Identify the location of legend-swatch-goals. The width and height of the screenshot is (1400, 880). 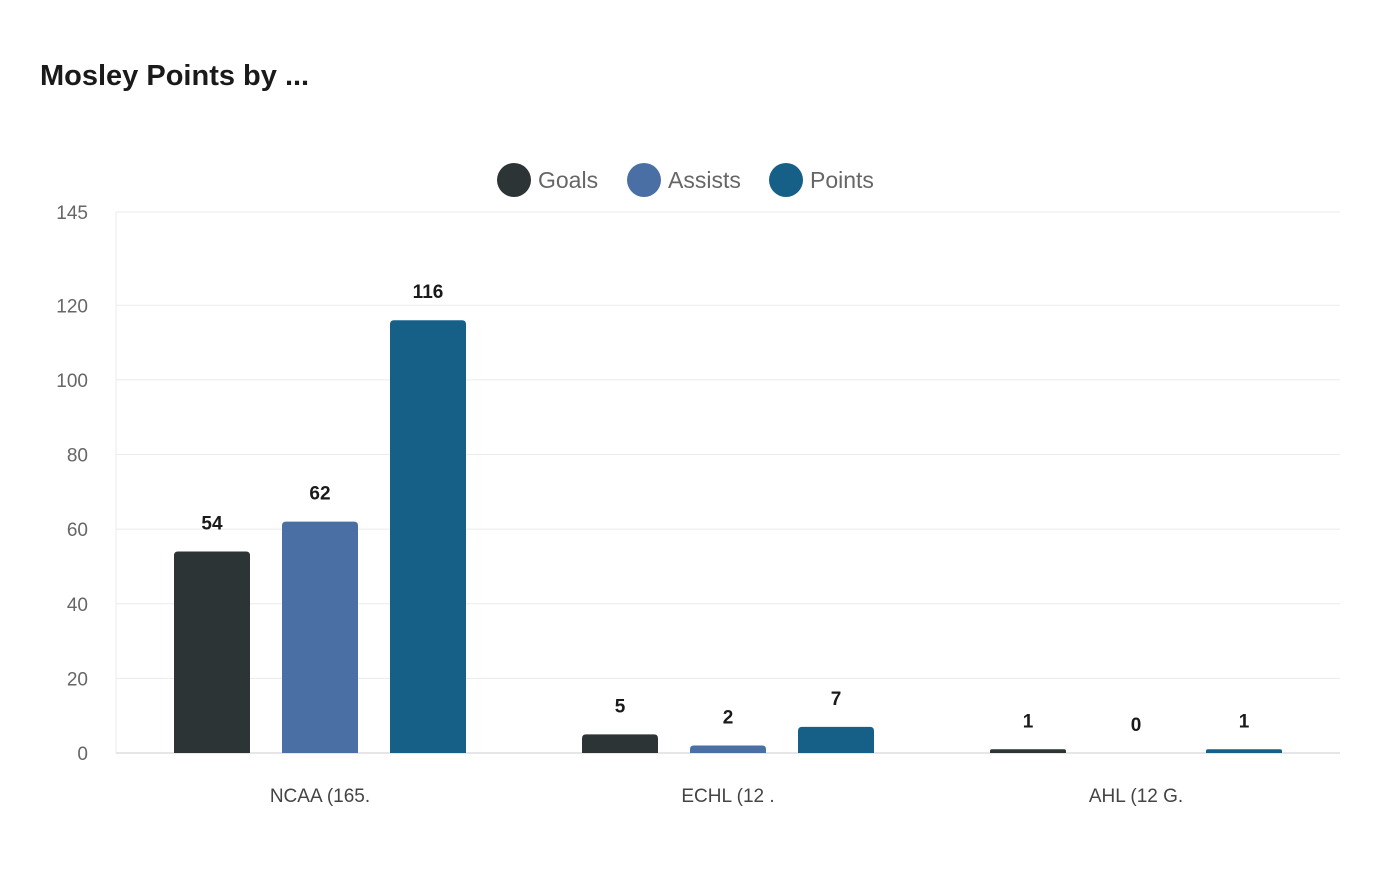
(514, 180).